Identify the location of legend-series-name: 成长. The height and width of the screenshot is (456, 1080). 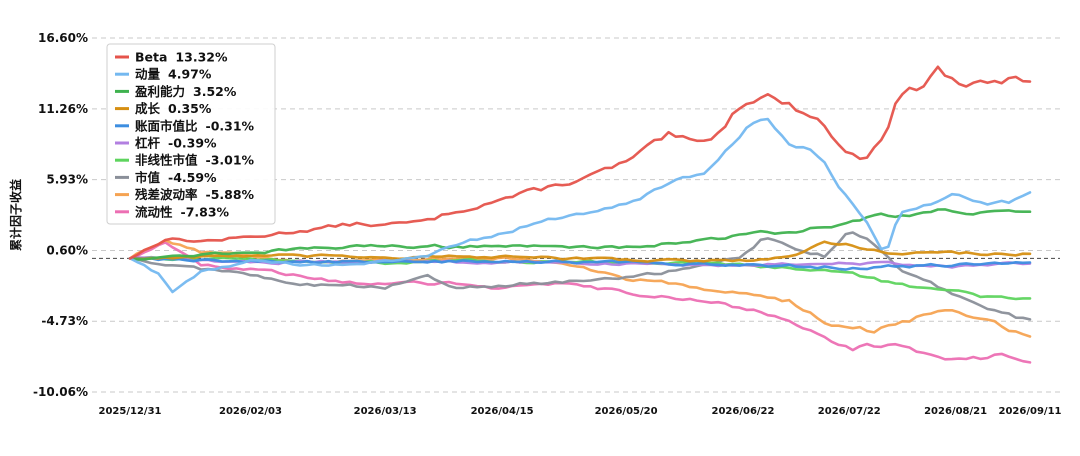
(148, 108).